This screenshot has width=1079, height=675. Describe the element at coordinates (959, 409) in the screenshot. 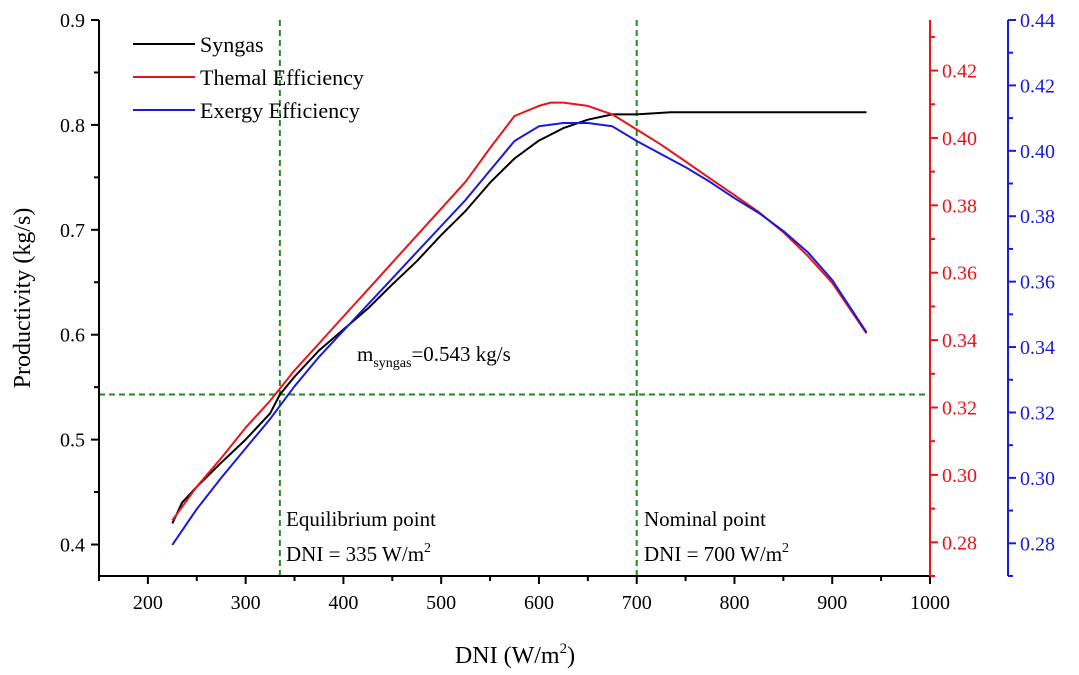

I see `y-red-tick-label: 0.32` at that location.